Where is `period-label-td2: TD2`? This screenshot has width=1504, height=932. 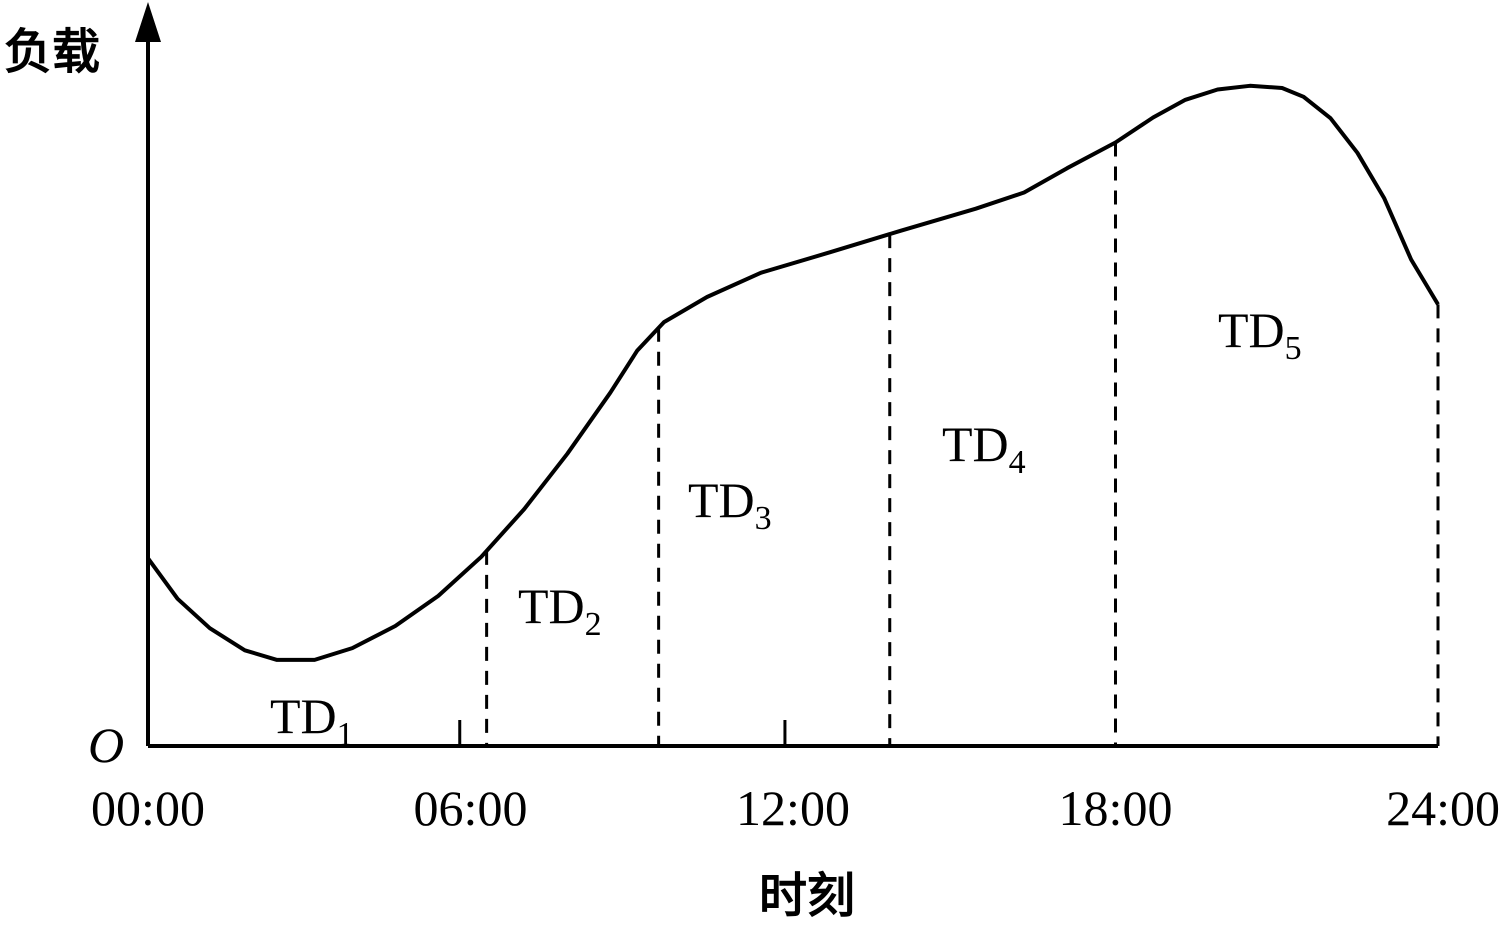 period-label-td2: TD2 is located at coordinates (560, 610).